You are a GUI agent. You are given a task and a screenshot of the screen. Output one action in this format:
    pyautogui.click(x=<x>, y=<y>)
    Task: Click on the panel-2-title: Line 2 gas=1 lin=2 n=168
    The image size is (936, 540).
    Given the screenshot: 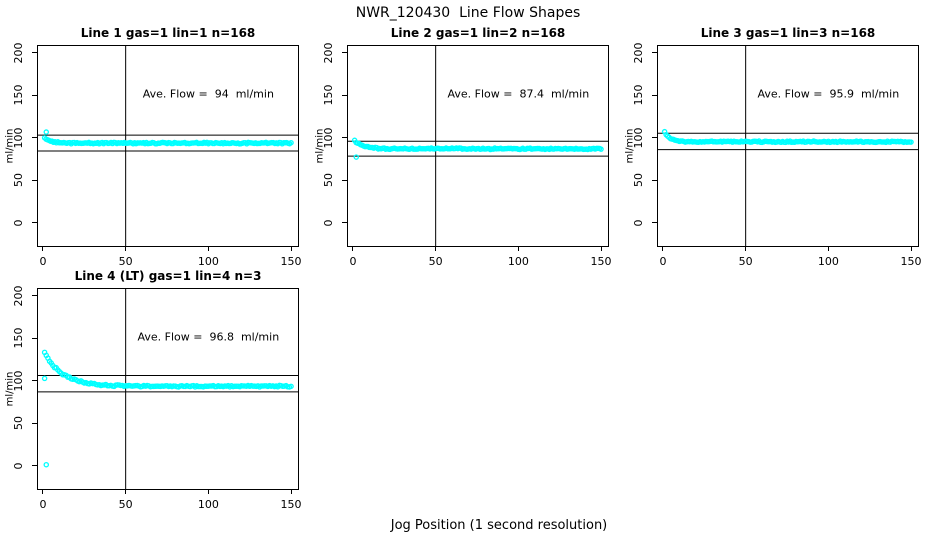 What is the action you would take?
    pyautogui.click(x=478, y=33)
    